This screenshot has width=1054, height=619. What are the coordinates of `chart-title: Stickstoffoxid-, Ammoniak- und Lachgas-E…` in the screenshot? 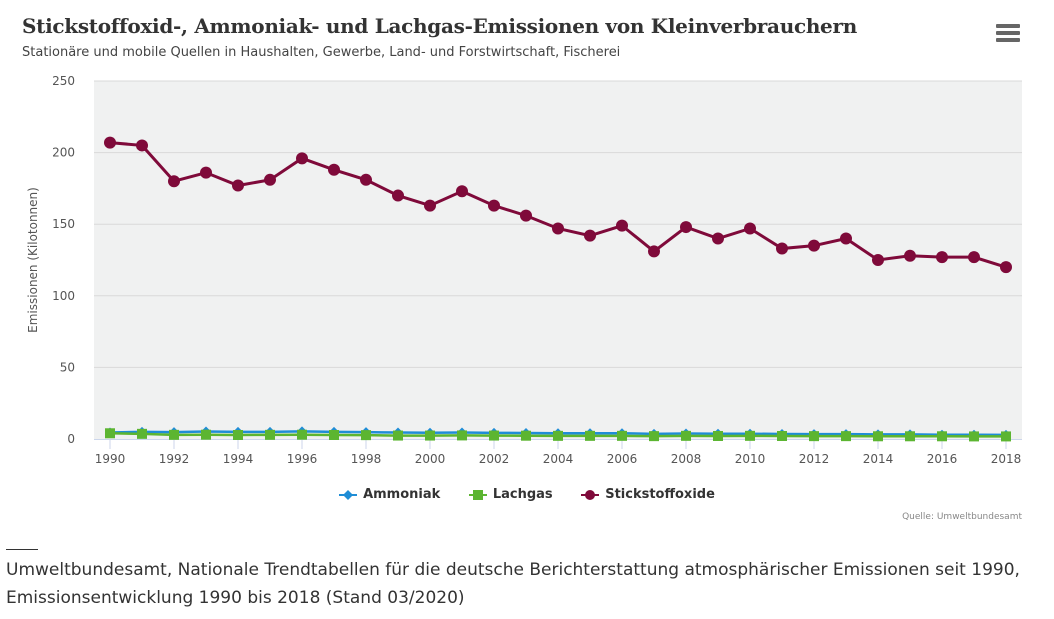 It's located at (439, 26).